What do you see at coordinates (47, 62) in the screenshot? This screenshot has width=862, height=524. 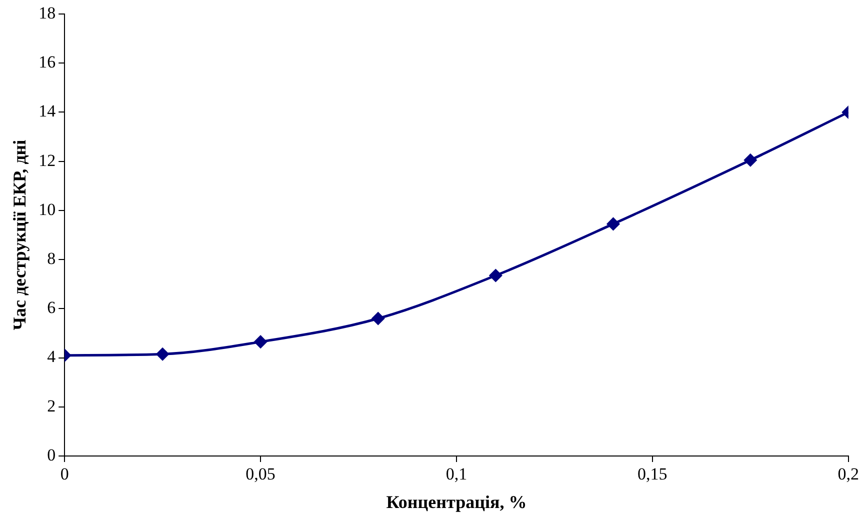 I see `y-tick-label: 16` at bounding box center [47, 62].